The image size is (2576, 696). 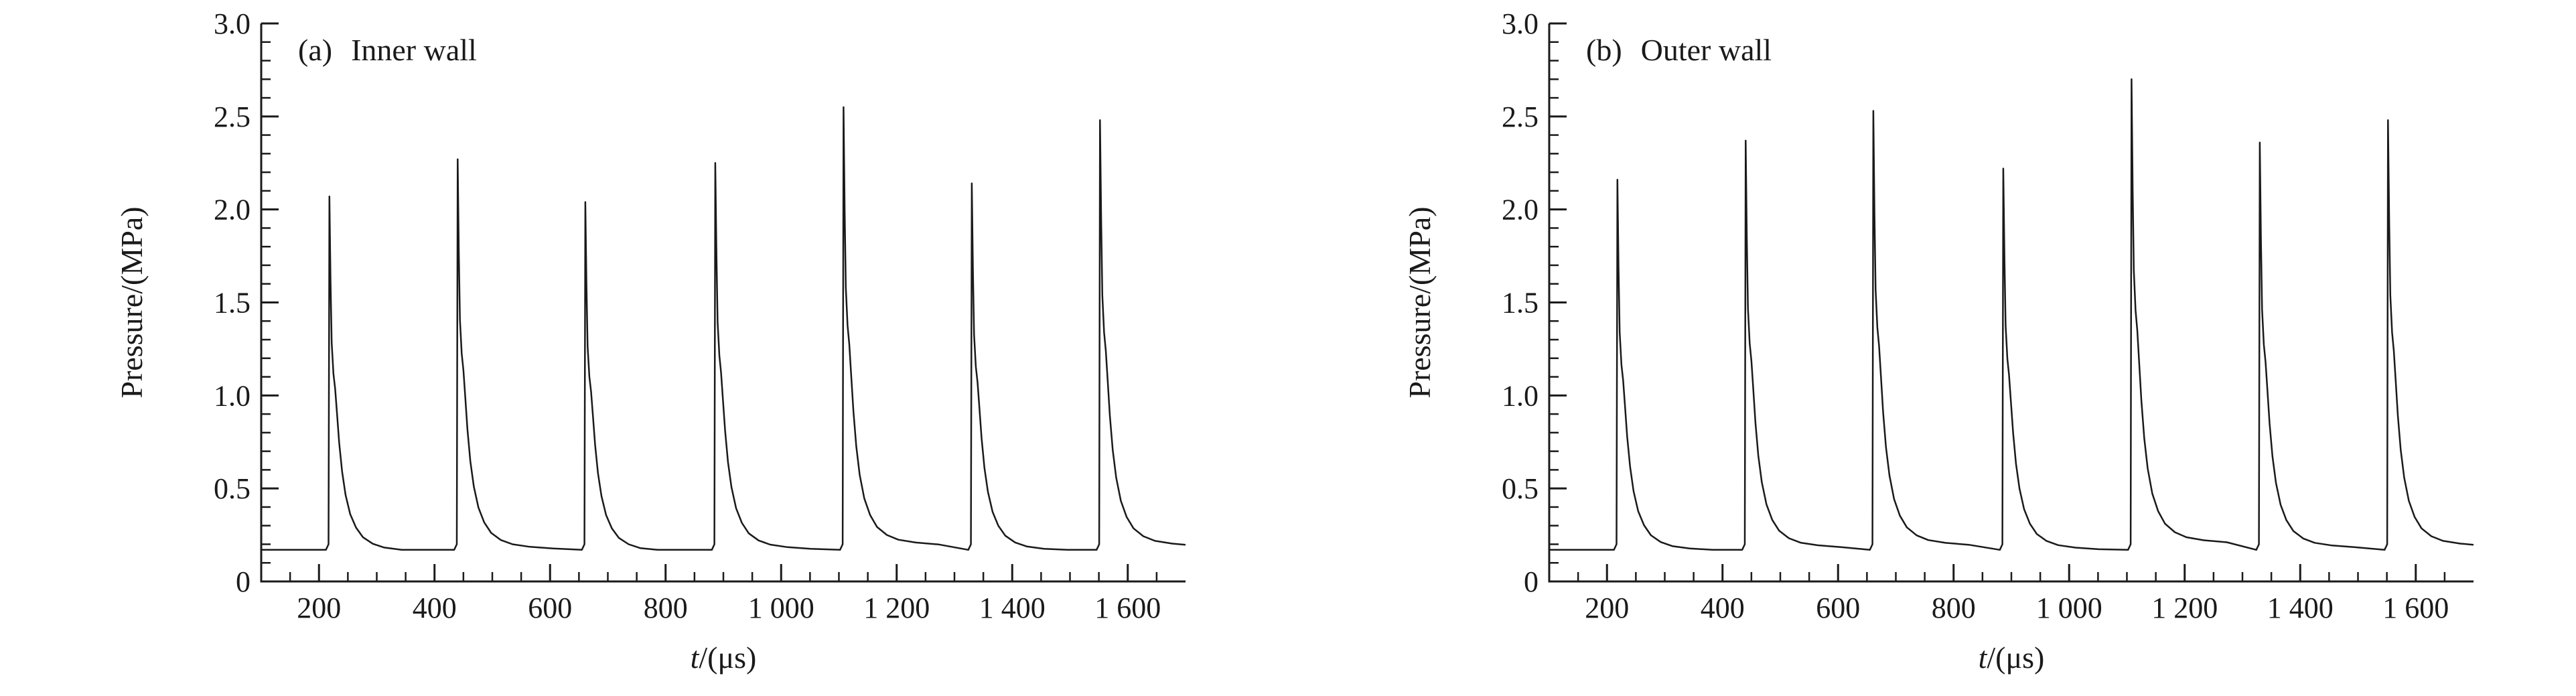 I want to click on panel-caption: (a) Inner wall, so click(x=387, y=50).